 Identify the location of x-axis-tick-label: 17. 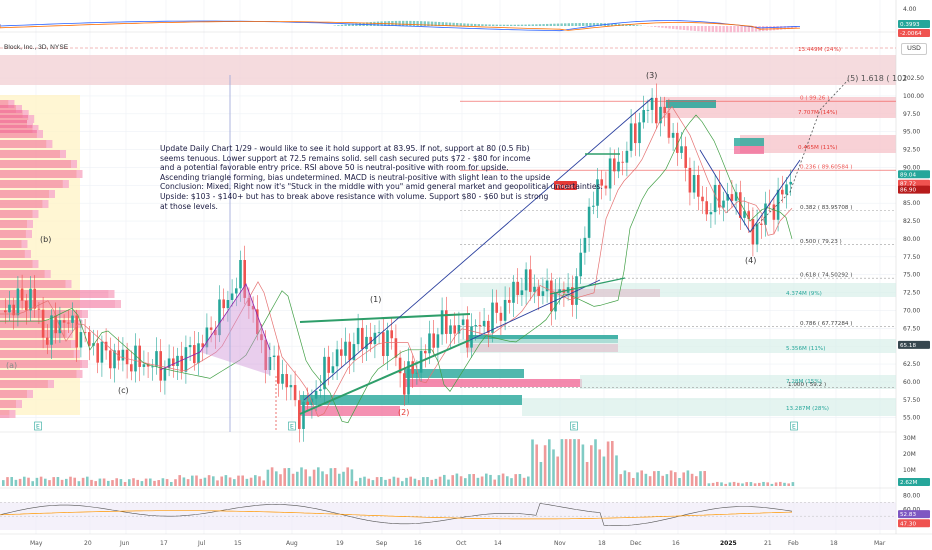
(164, 543).